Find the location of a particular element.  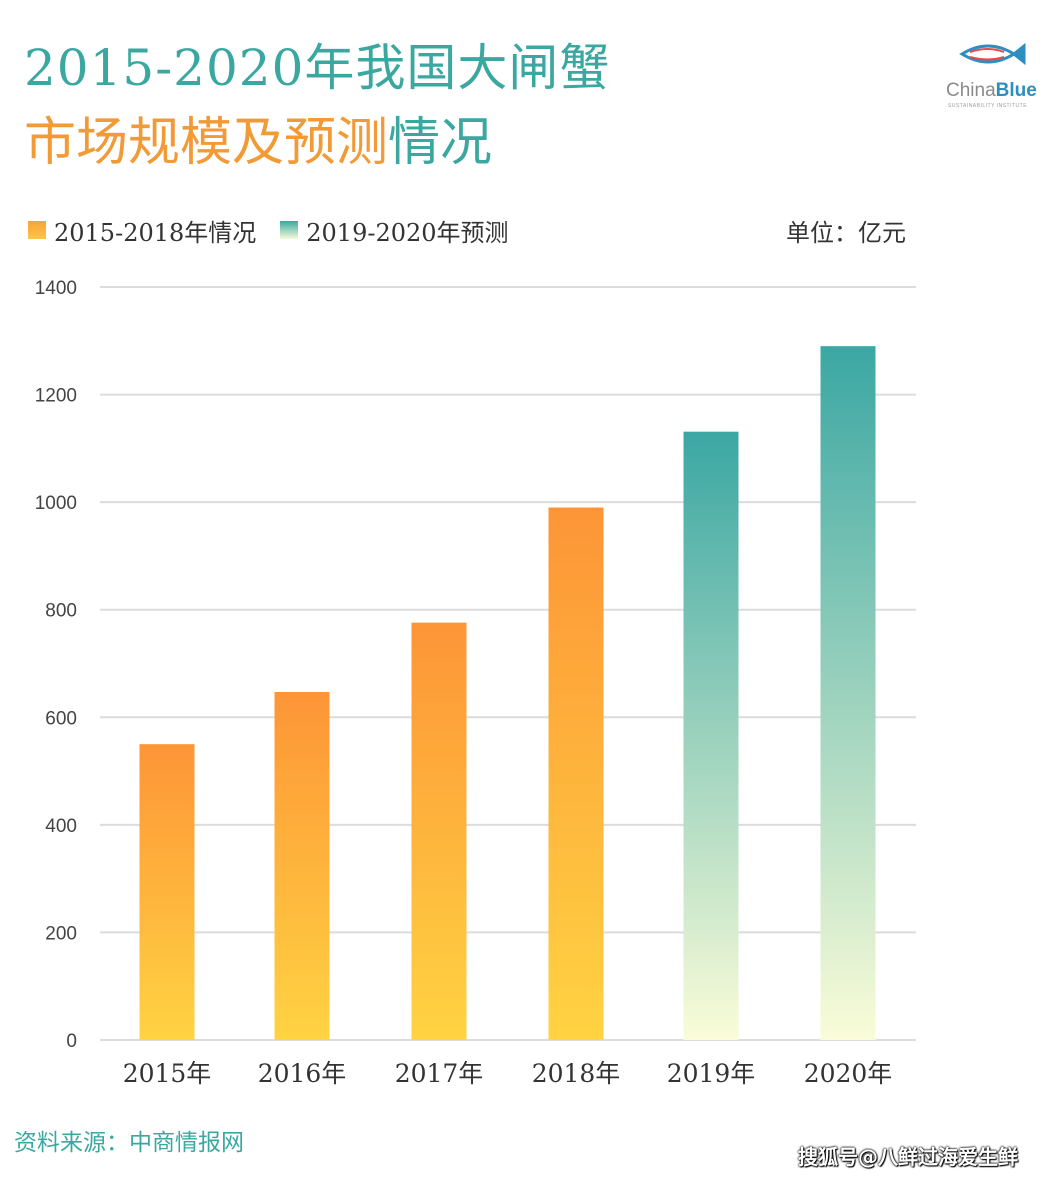

legend-label-actual: 2015-2018年情况 is located at coordinates (155, 232).